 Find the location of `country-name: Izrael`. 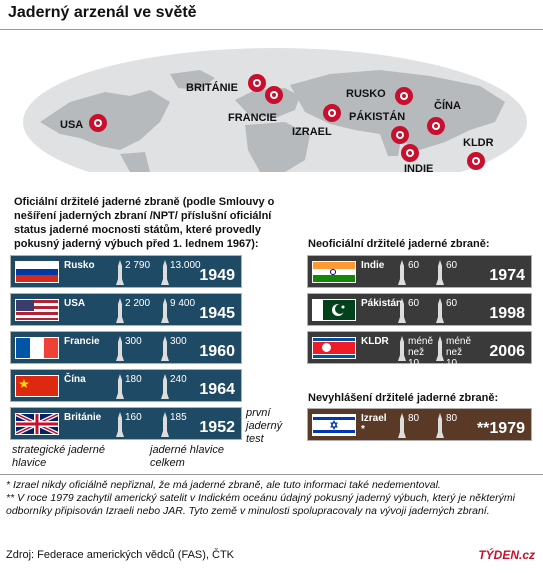

country-name: Izrael is located at coordinates (374, 418).